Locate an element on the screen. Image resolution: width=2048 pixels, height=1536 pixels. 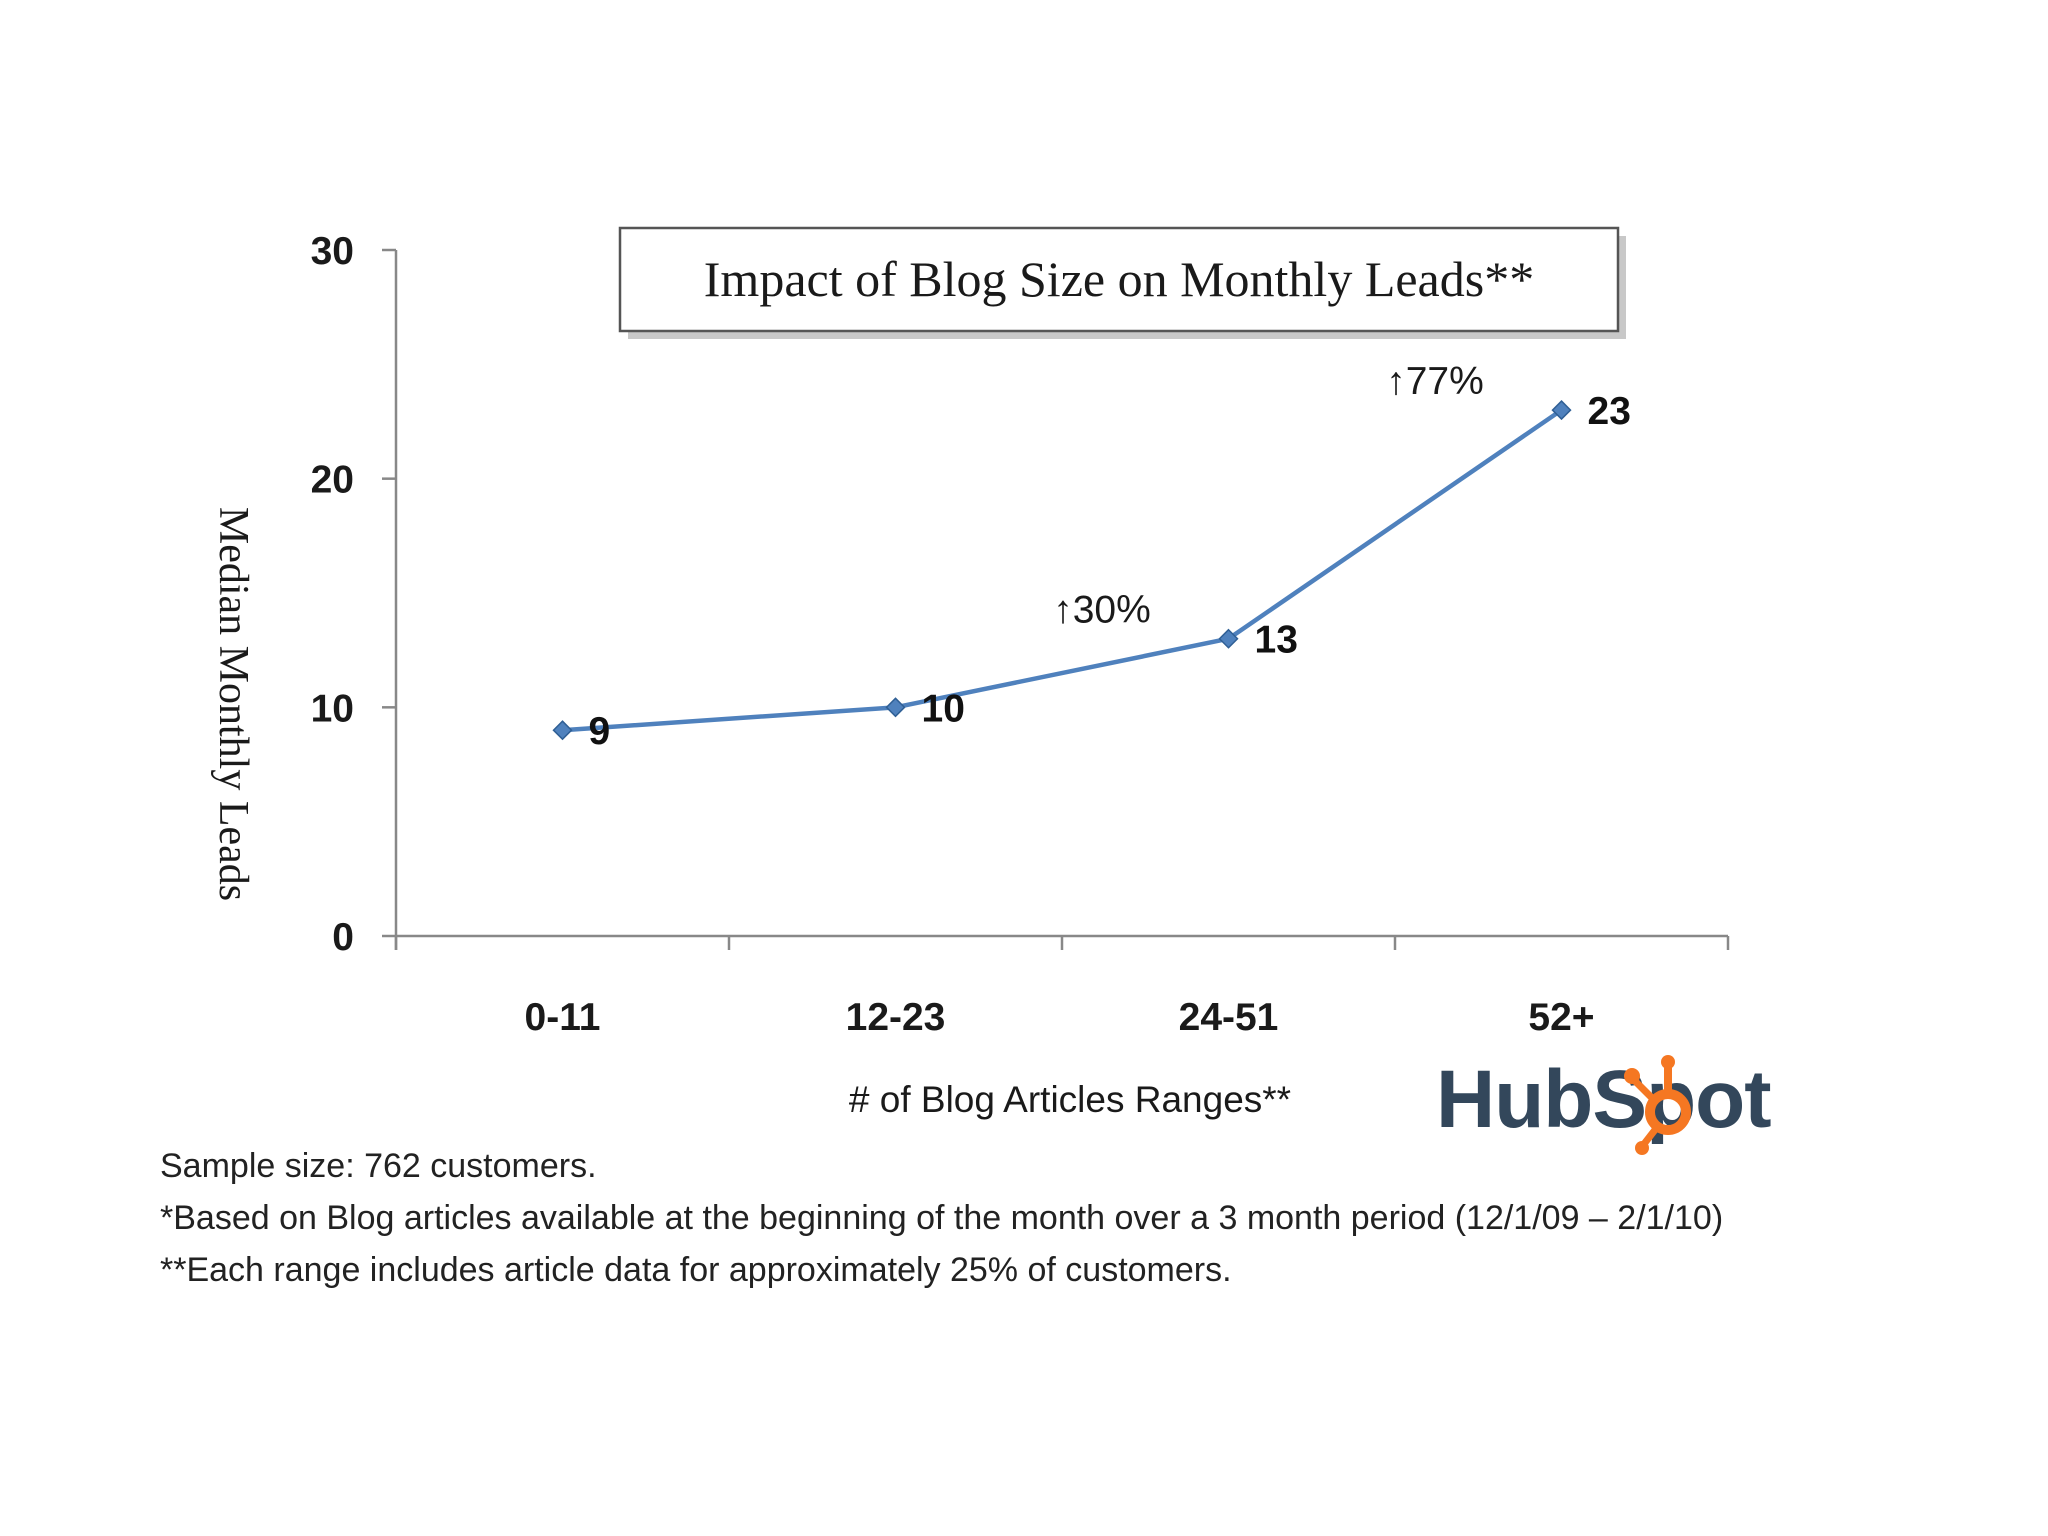
x-tick-label: 0-11 is located at coordinates (563, 1017).